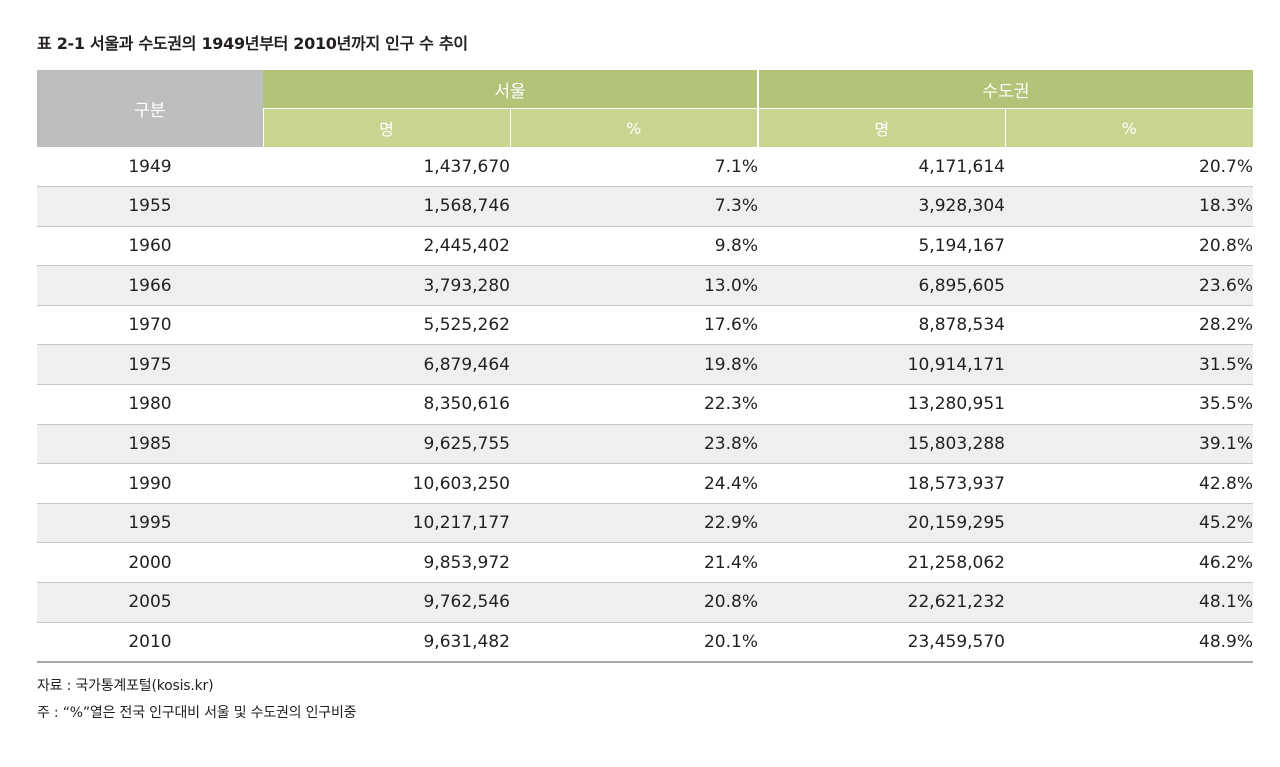 This screenshot has height=767, width=1280. What do you see at coordinates (634, 563) in the screenshot?
I see `cell-seoul-percent: 21.4%` at bounding box center [634, 563].